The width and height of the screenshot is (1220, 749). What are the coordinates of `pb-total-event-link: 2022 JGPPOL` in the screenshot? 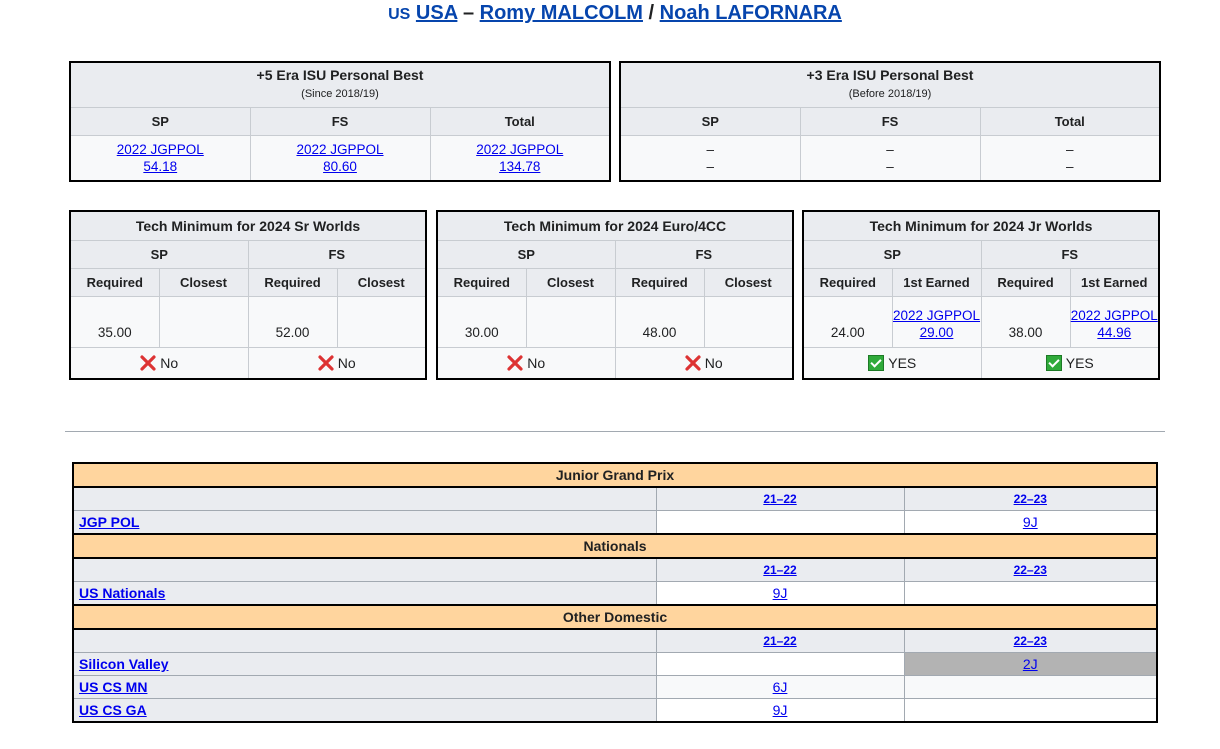 It's located at (520, 149).